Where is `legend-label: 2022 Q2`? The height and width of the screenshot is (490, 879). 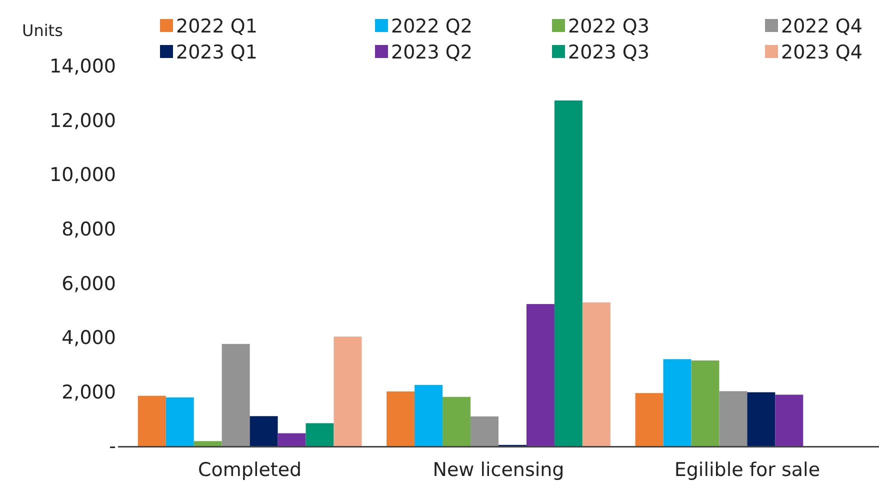 legend-label: 2022 Q2 is located at coordinates (431, 27).